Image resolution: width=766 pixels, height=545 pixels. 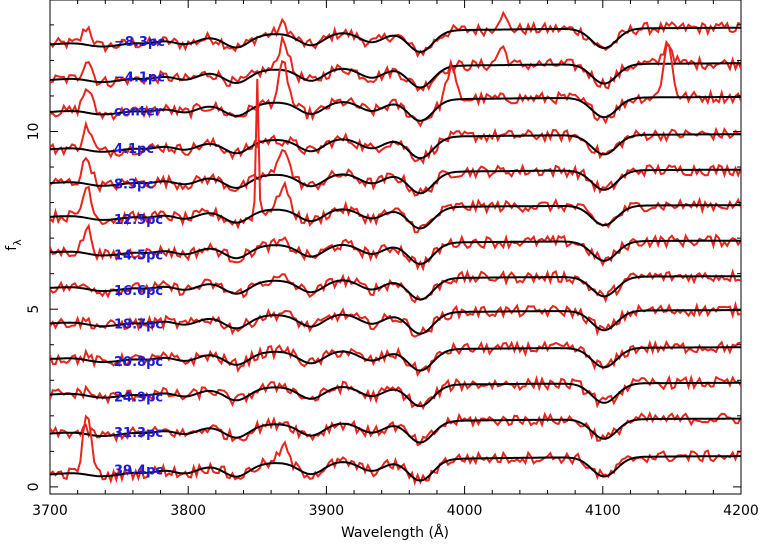 I want to click on series-label: 12.5pc, so click(x=138, y=220).